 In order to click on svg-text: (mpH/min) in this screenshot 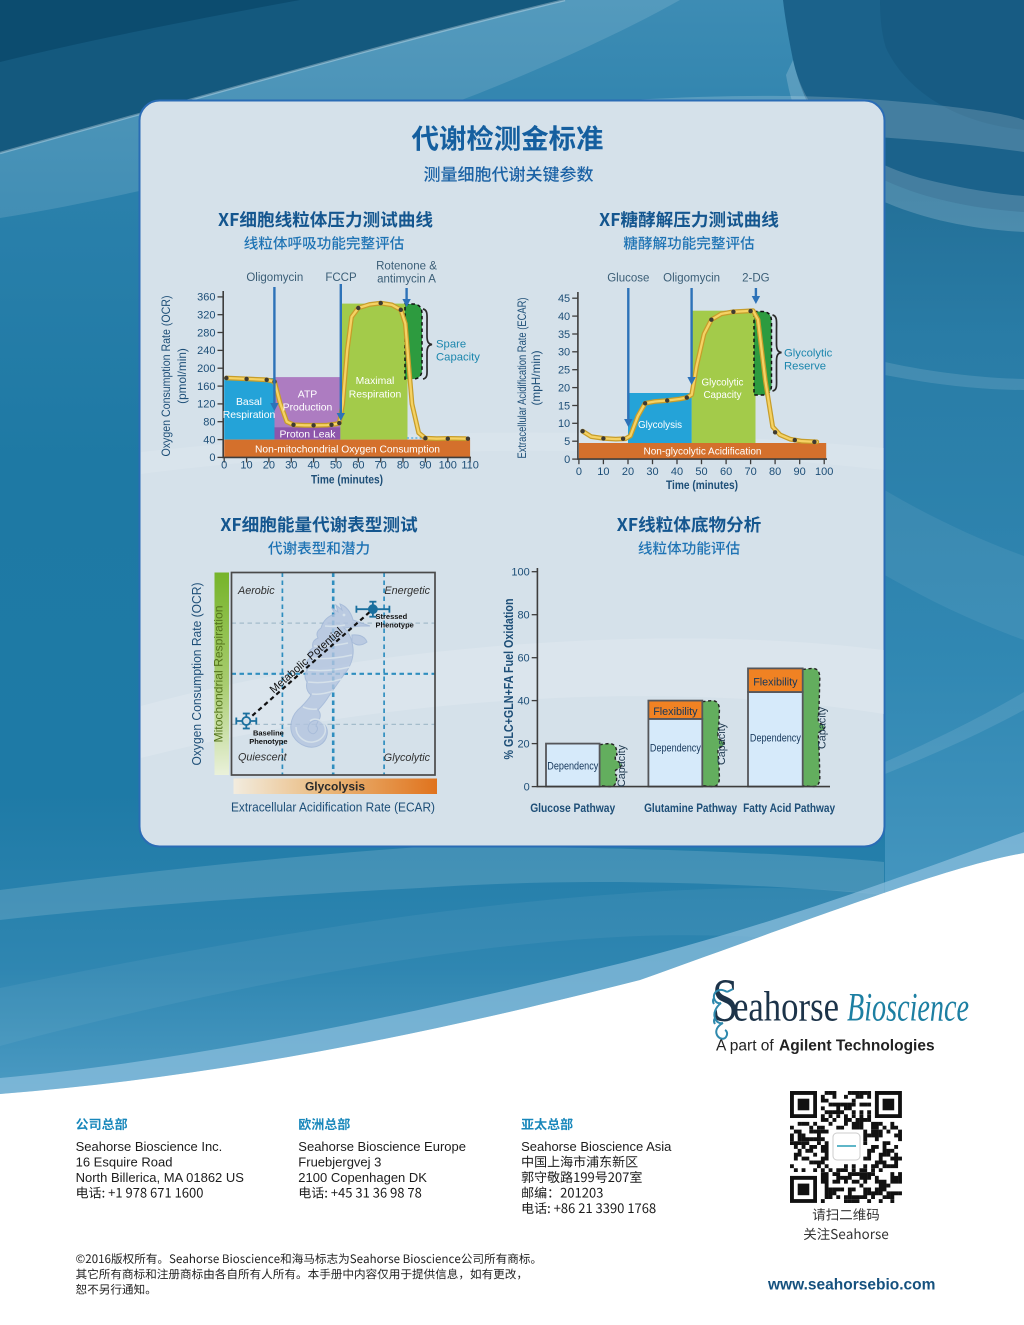, I will do `click(536, 377)`.